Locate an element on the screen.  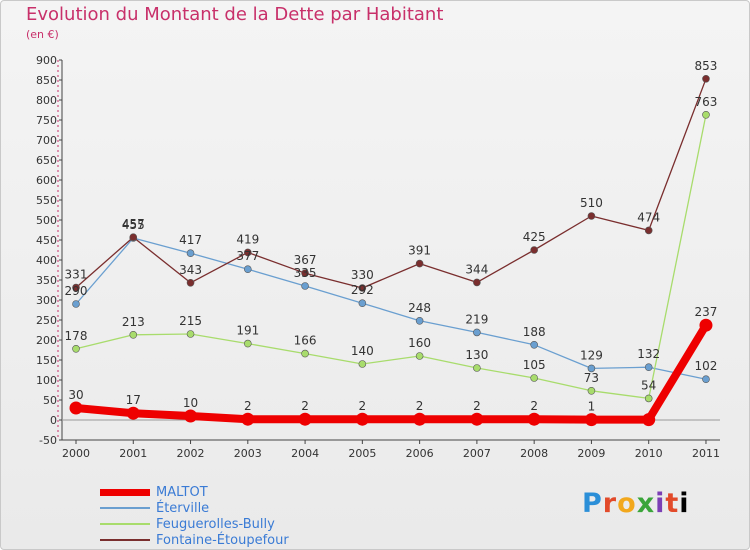
data-label-1: 417 is located at coordinates (190, 240).